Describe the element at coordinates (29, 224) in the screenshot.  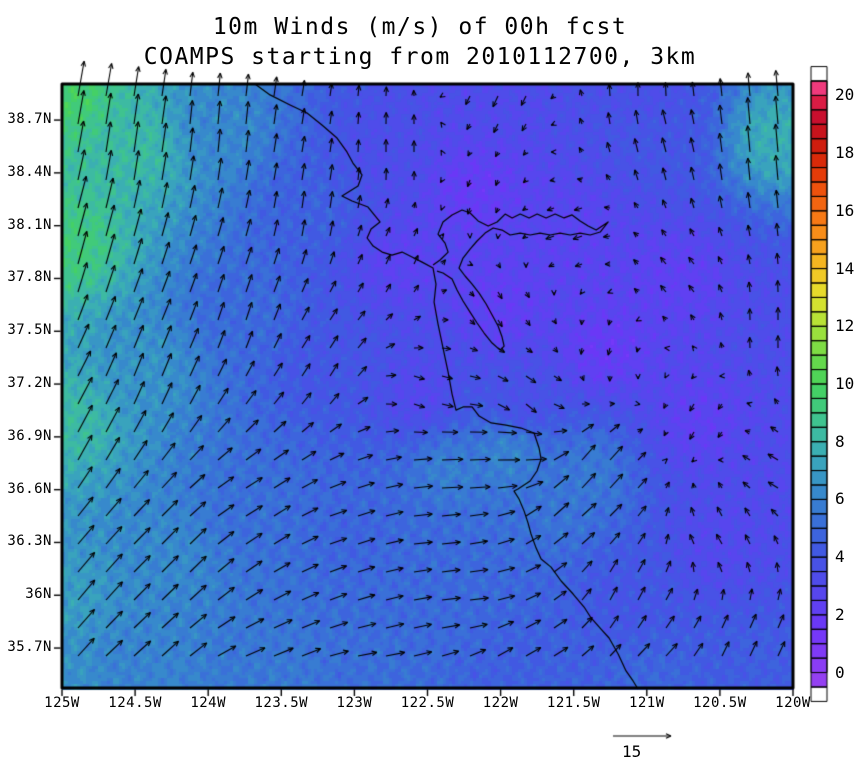
I see `y-tick-label: 38.1N` at that location.